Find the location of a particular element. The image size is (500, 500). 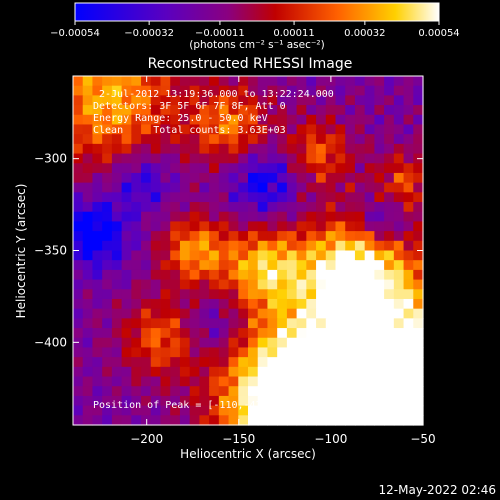

annotation-energy: Energy Range: 25.0 - 50.0 keV is located at coordinates (180, 118).